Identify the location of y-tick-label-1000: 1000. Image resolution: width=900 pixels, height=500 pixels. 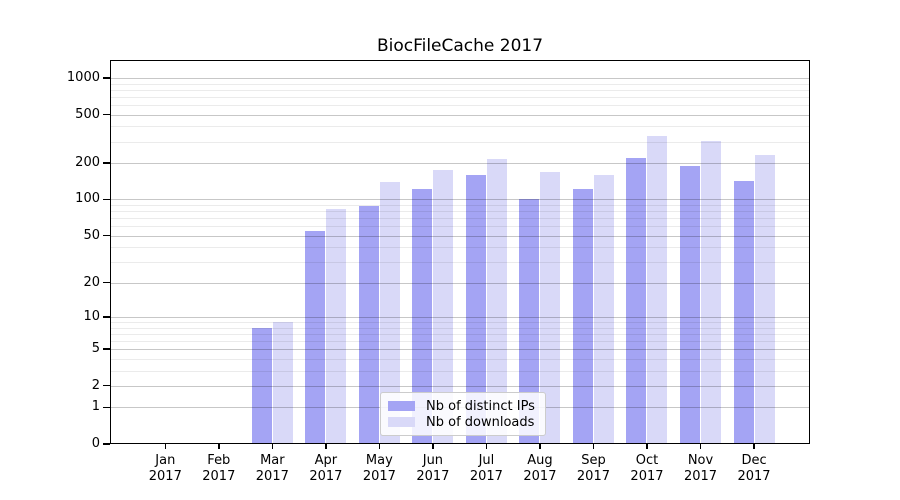
(83, 77).